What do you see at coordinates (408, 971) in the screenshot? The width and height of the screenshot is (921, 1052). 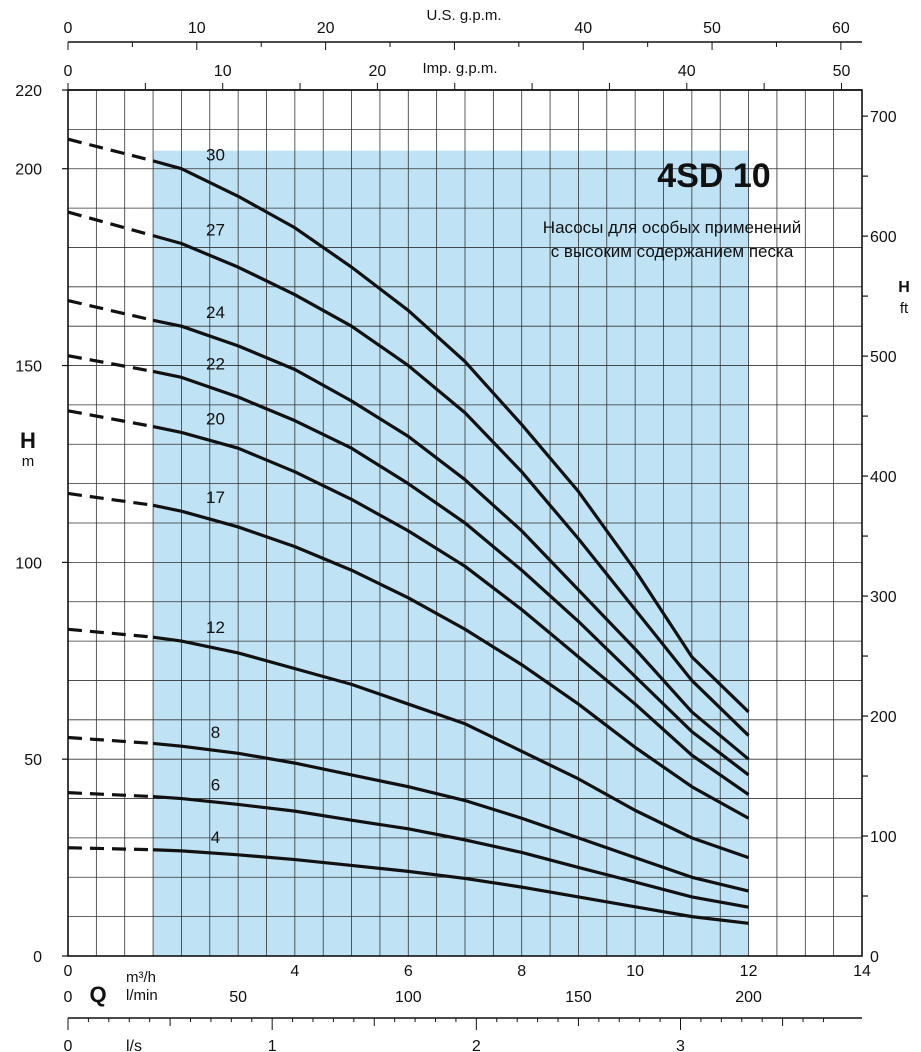 I see `x-tick-label: 6` at bounding box center [408, 971].